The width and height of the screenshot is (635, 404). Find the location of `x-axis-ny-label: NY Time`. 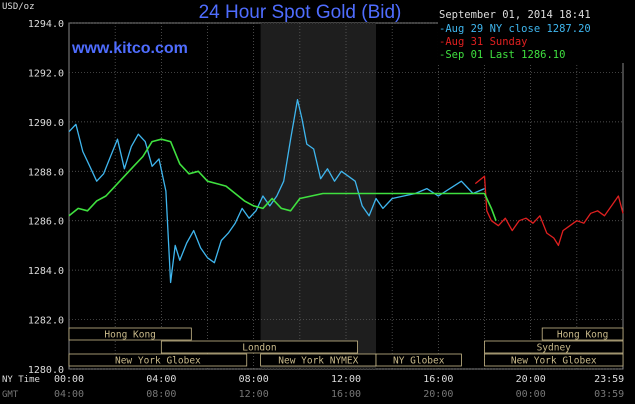

x-axis-ny-label: NY Time is located at coordinates (21, 380).